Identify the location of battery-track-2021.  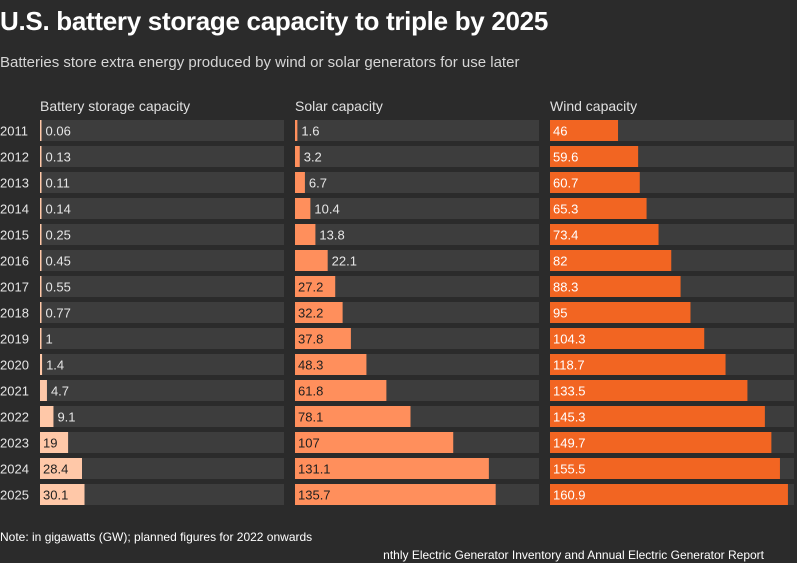
(162, 390).